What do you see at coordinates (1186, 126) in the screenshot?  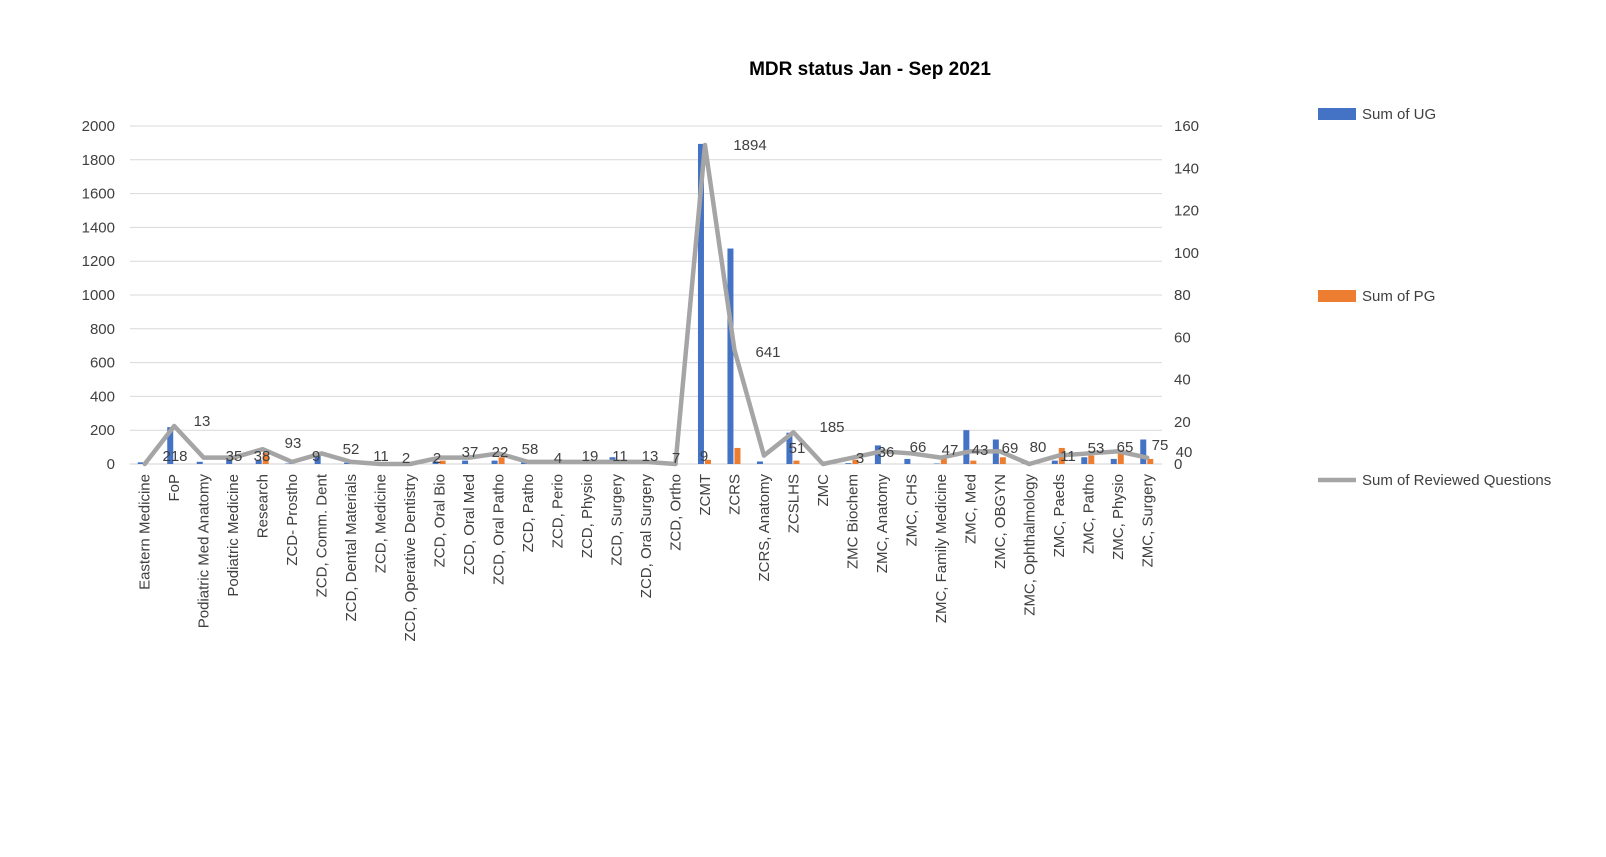 I see `y-right-tick-label: 160` at bounding box center [1186, 126].